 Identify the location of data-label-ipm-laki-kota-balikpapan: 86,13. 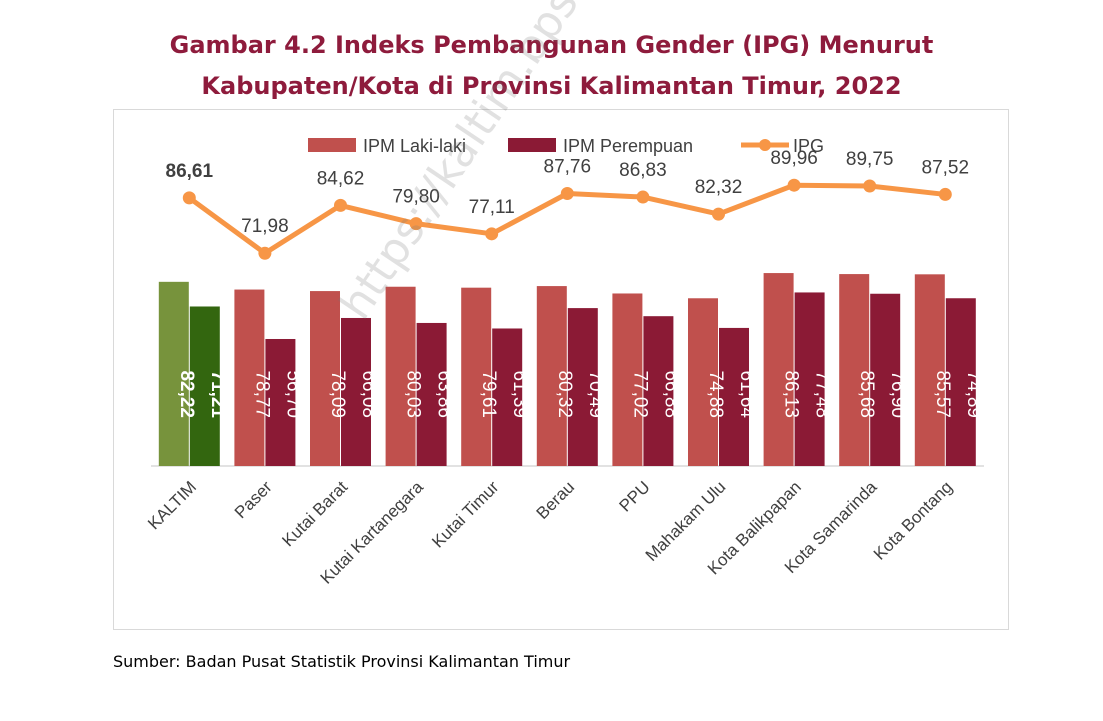
(791, 394).